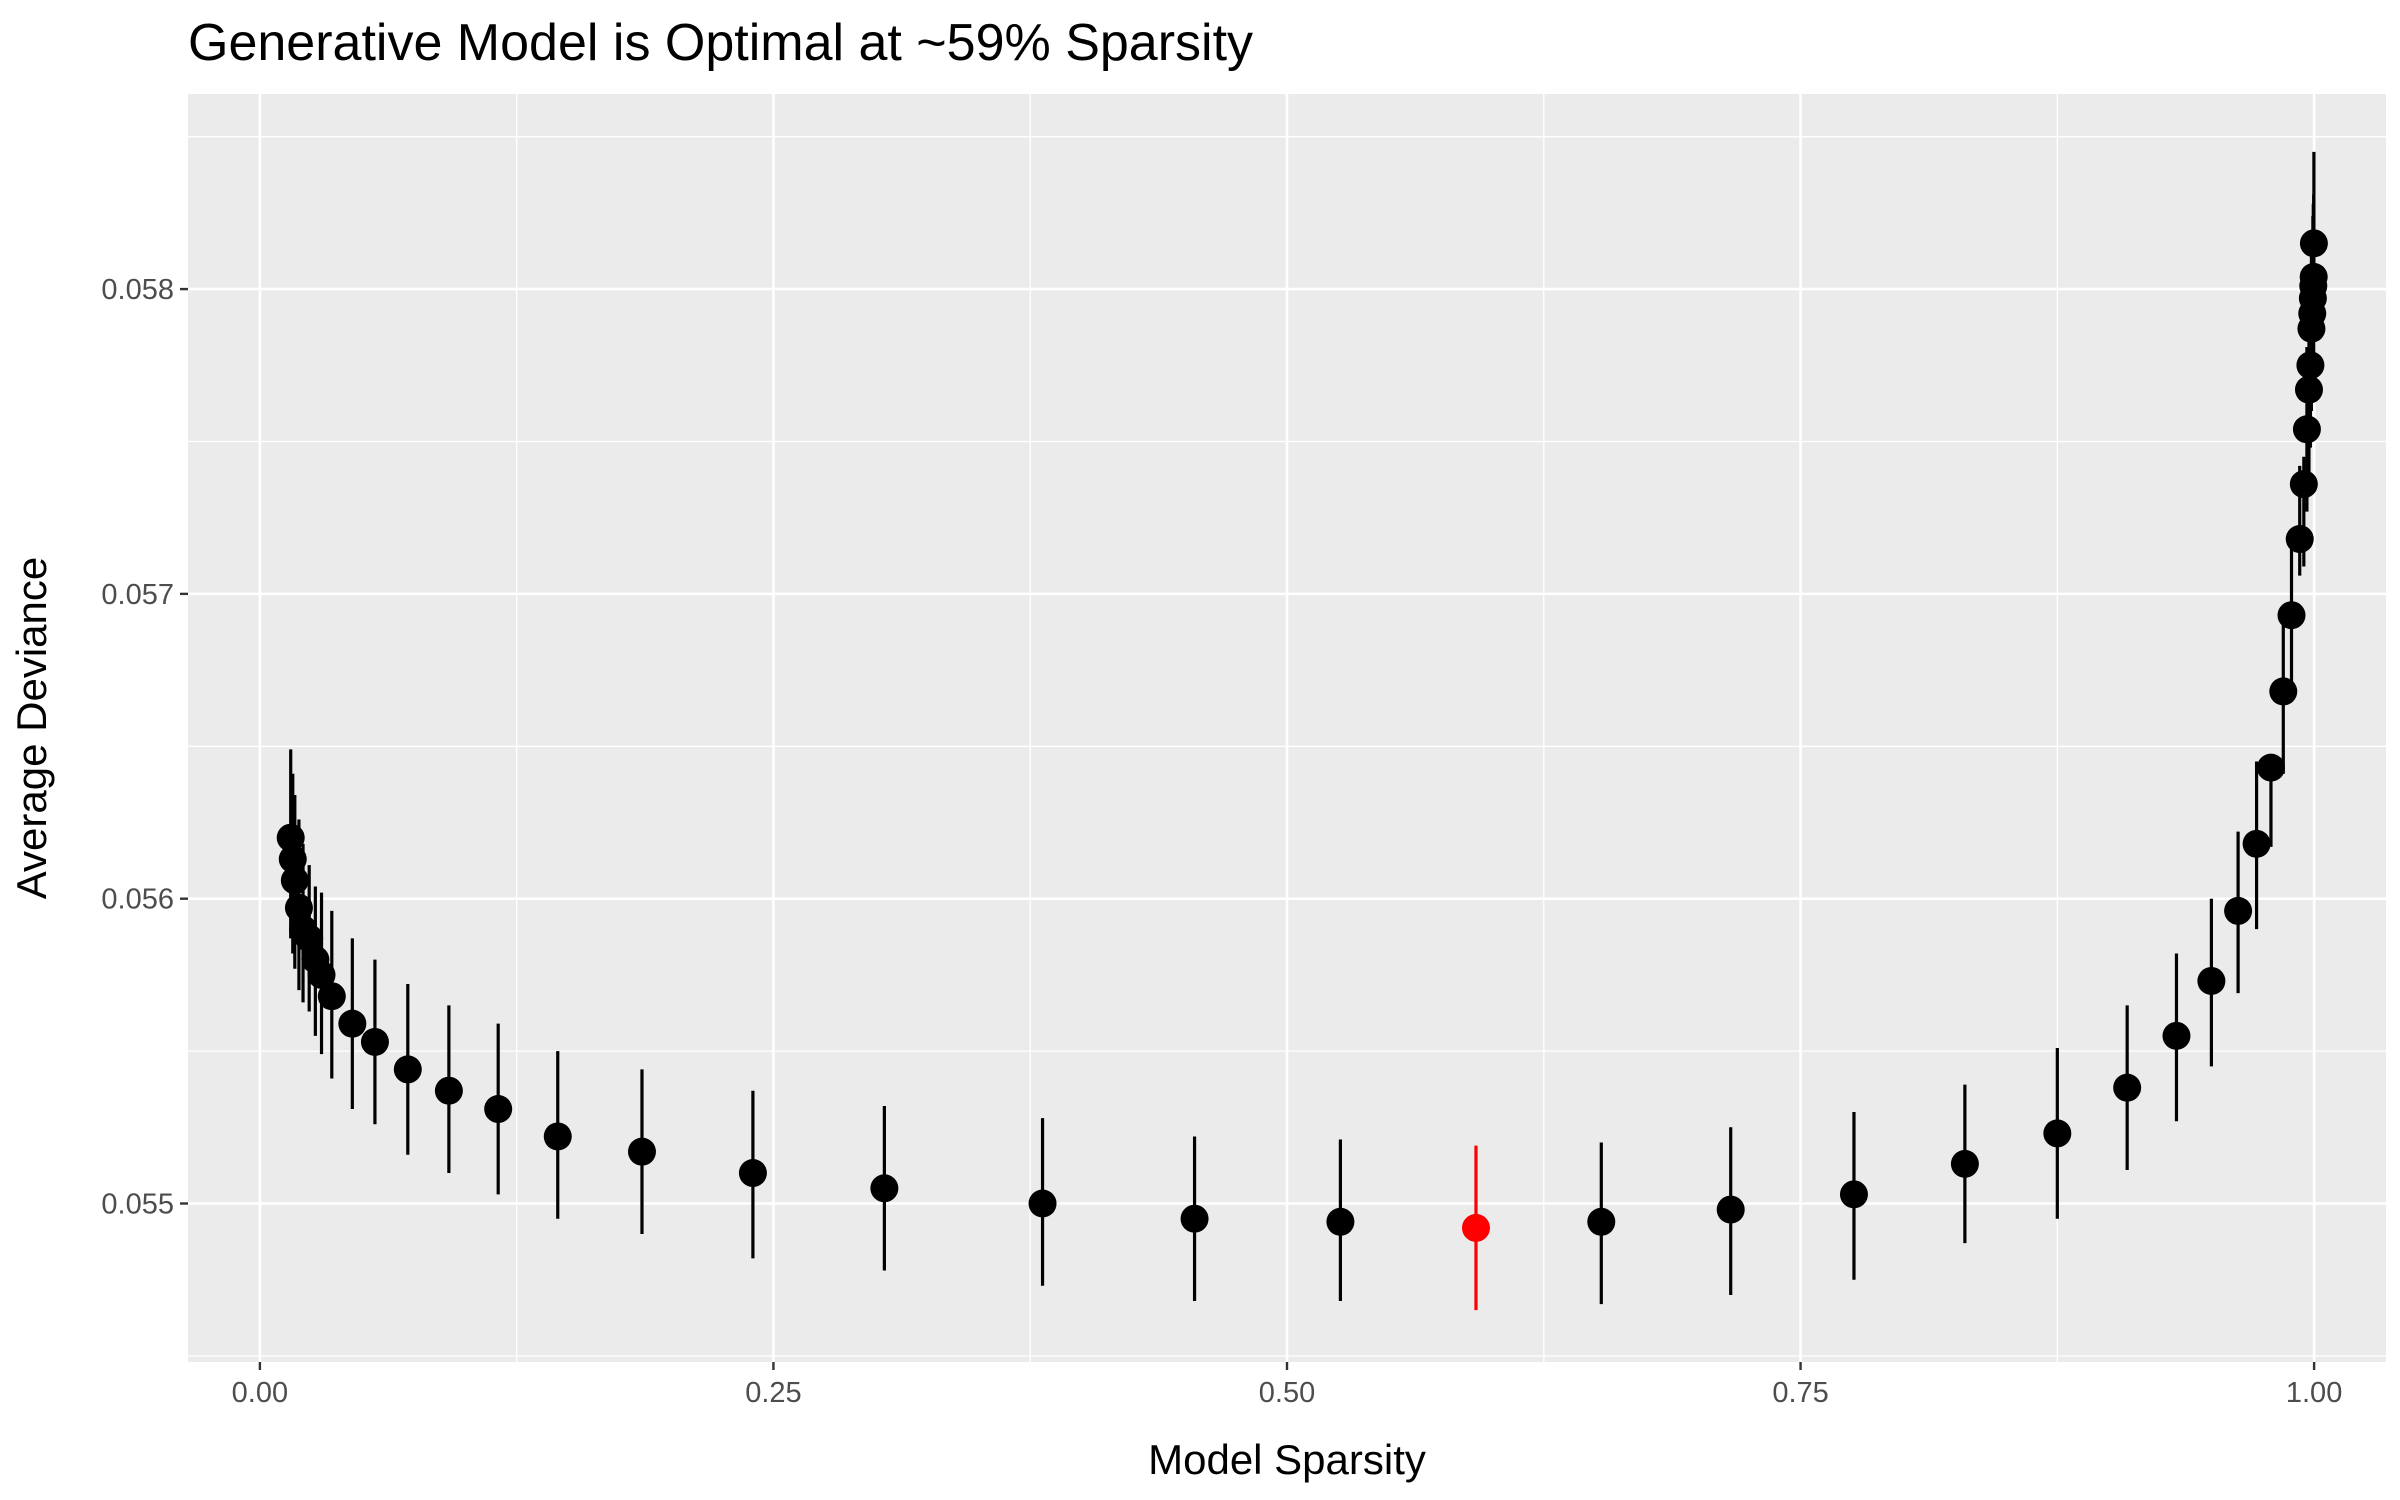 The width and height of the screenshot is (2400, 1500). What do you see at coordinates (137, 900) in the screenshot?
I see `y-tick-label: 0.056` at bounding box center [137, 900].